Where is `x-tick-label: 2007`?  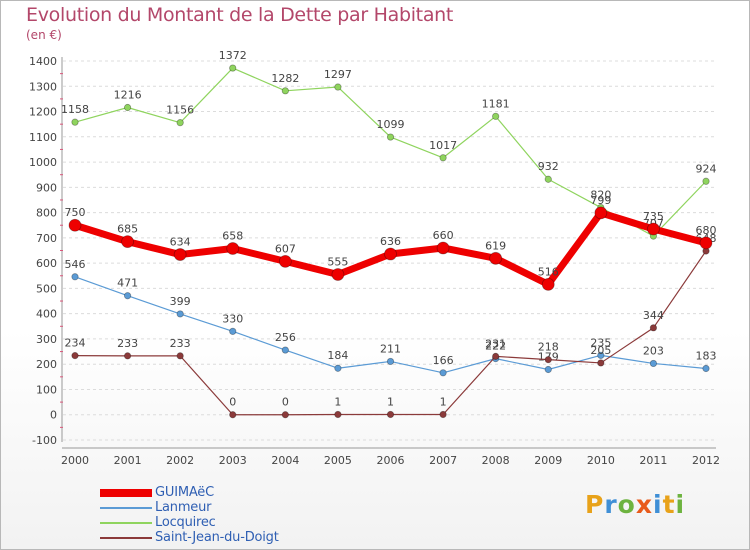
x-tick-label: 2007 is located at coordinates (443, 460).